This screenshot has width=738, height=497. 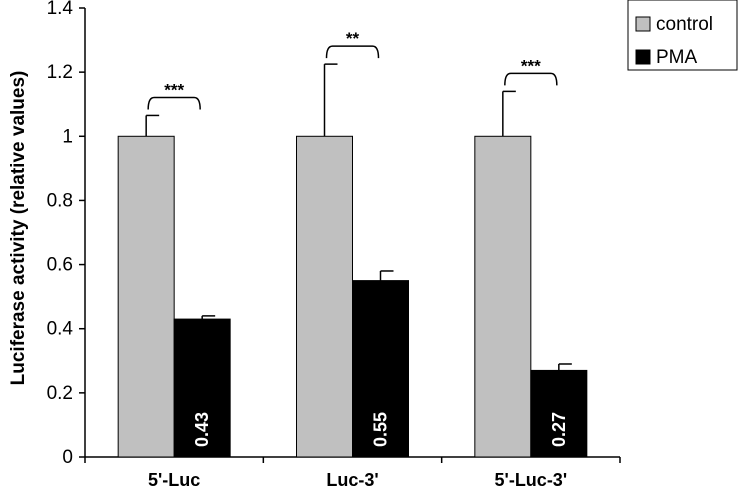 What do you see at coordinates (174, 480) in the screenshot?
I see `x-category-label: 5'-Luc` at bounding box center [174, 480].